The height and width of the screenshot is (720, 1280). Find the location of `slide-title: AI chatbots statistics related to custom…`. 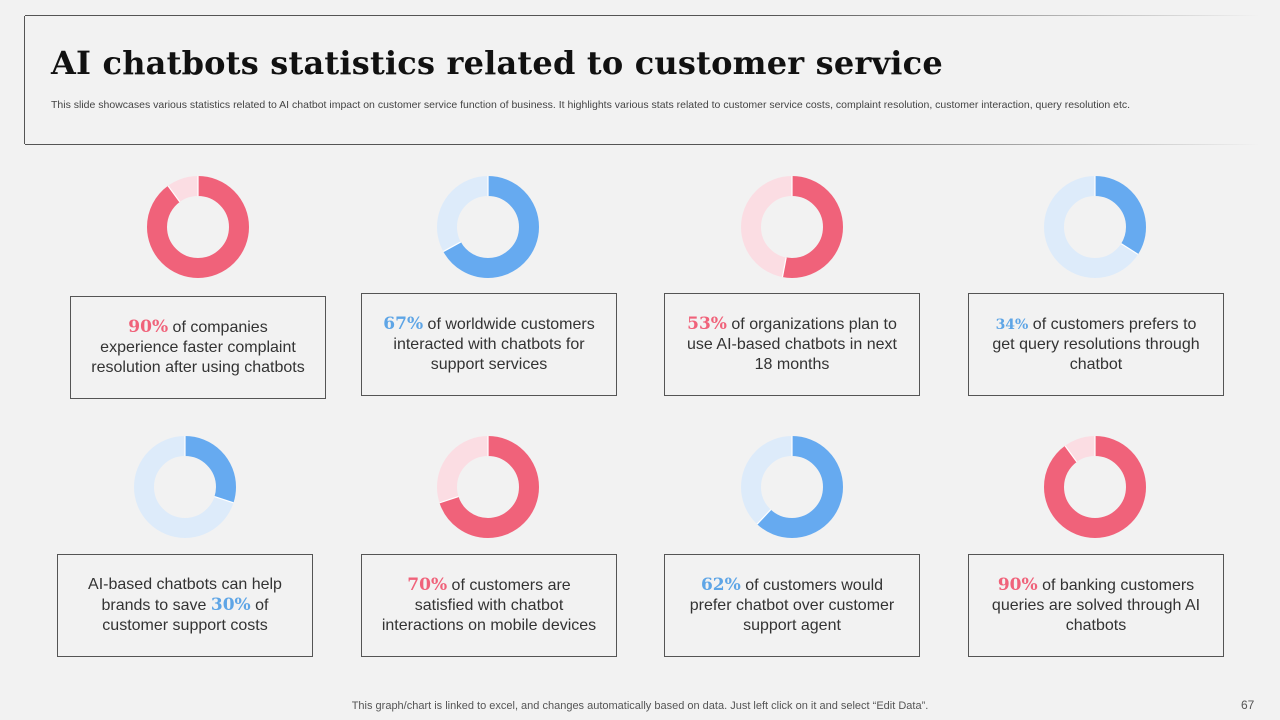

slide-title: AI chatbots statistics related to custom… is located at coordinates (497, 63).